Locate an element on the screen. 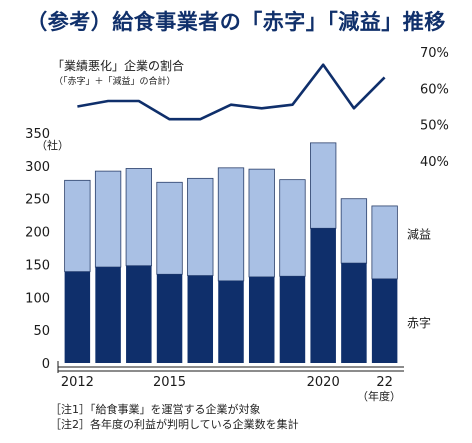  x-tick-label: 2020 is located at coordinates (323, 382).